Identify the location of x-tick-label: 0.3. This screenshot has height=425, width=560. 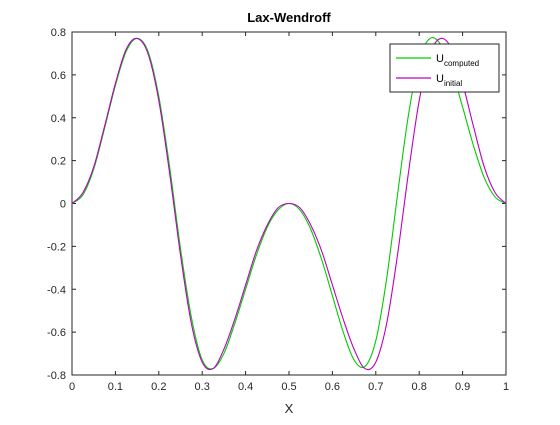
(202, 387).